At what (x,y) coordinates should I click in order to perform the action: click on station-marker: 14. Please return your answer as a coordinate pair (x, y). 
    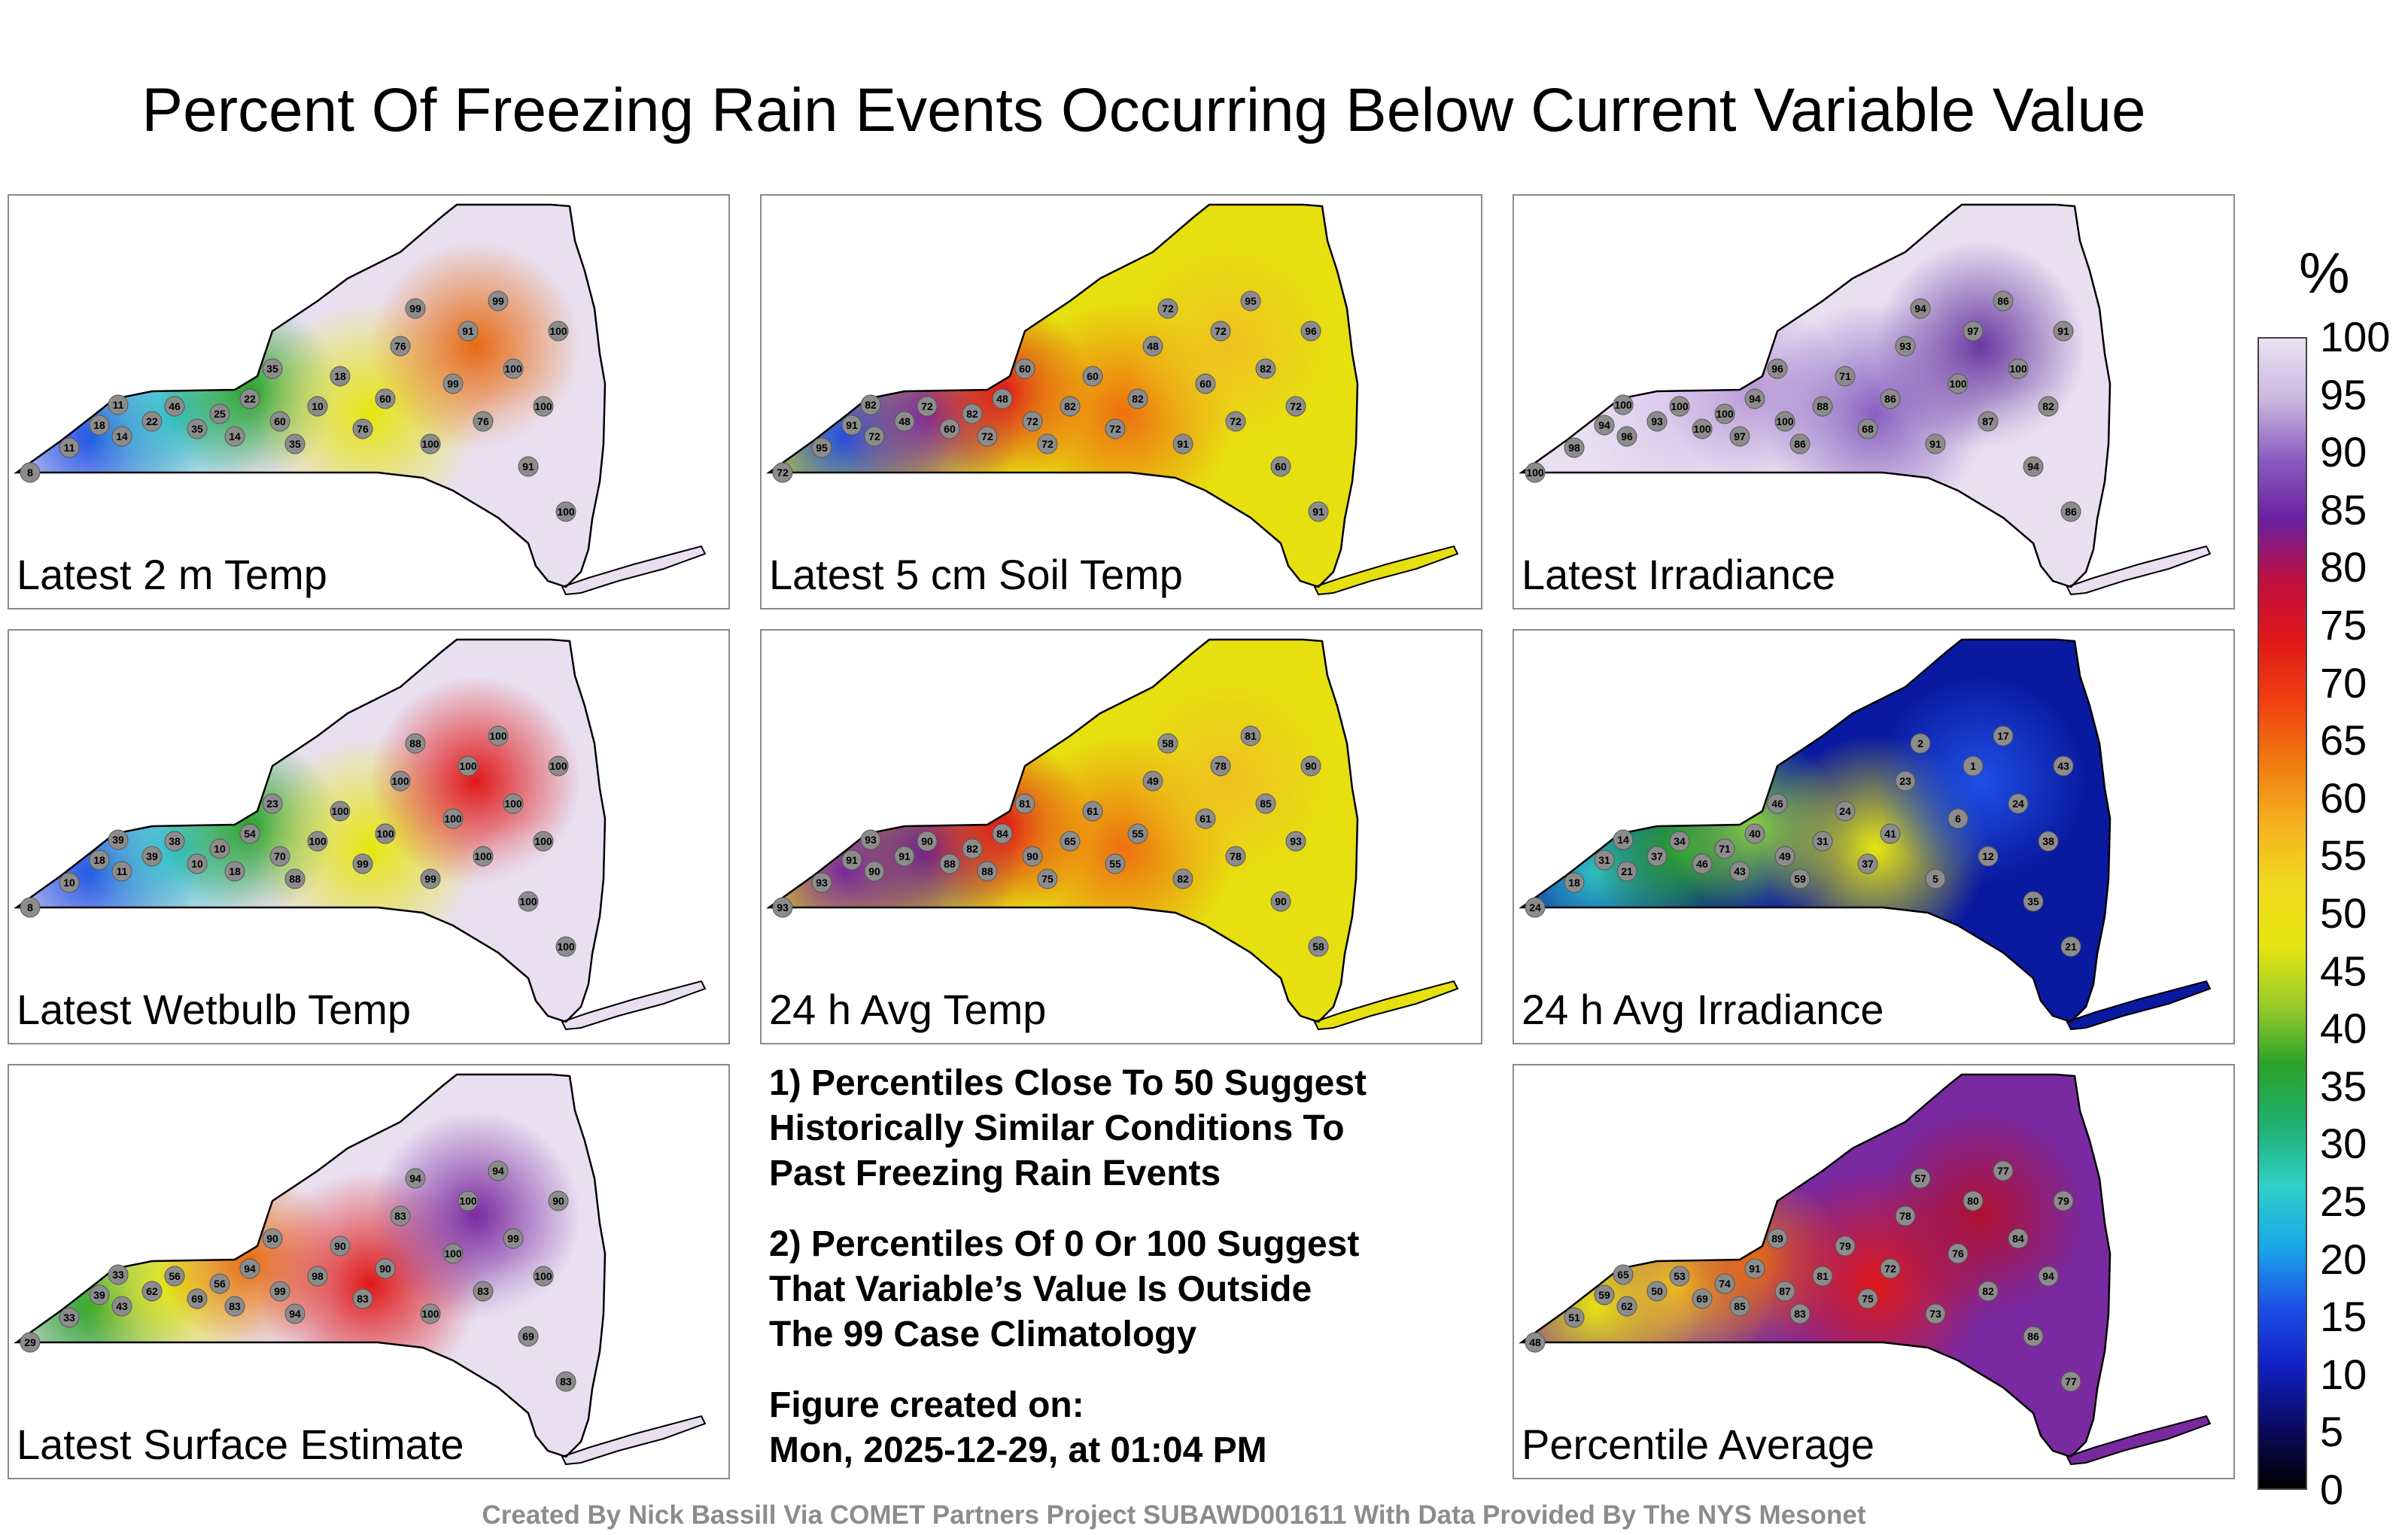
    Looking at the image, I should click on (234, 436).